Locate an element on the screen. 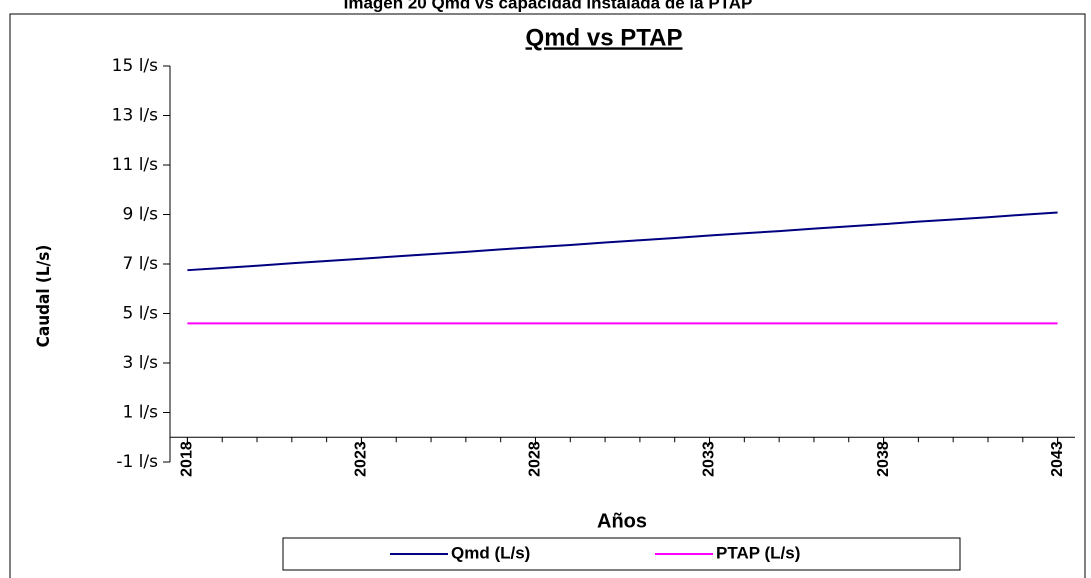 The image size is (1091, 578). x-tick-label: 2038 is located at coordinates (883, 459).